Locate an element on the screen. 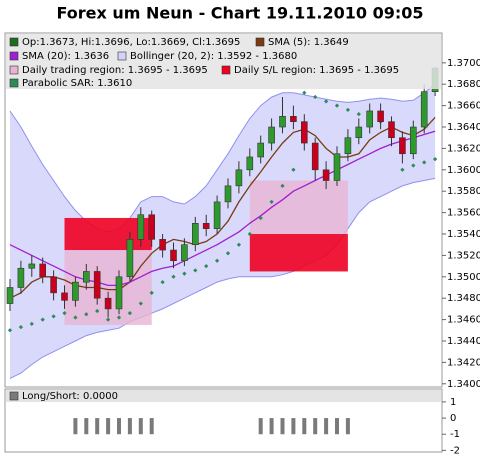  legend-label: SMA (20): 1.3636 is located at coordinates (65, 56).